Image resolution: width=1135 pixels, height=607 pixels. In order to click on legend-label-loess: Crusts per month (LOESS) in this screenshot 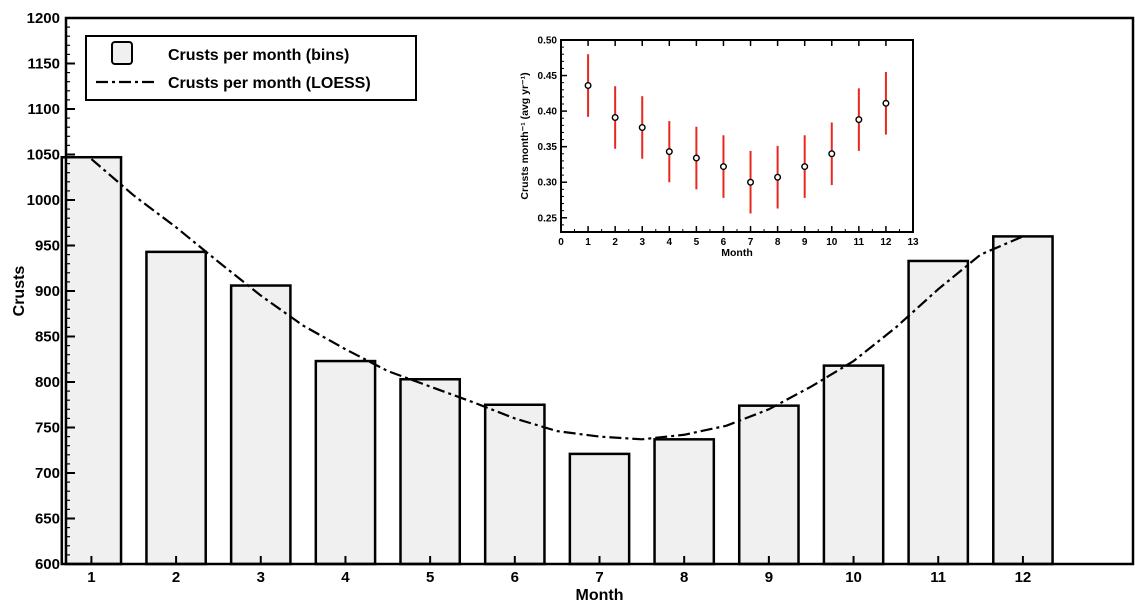, I will do `click(269, 83)`.